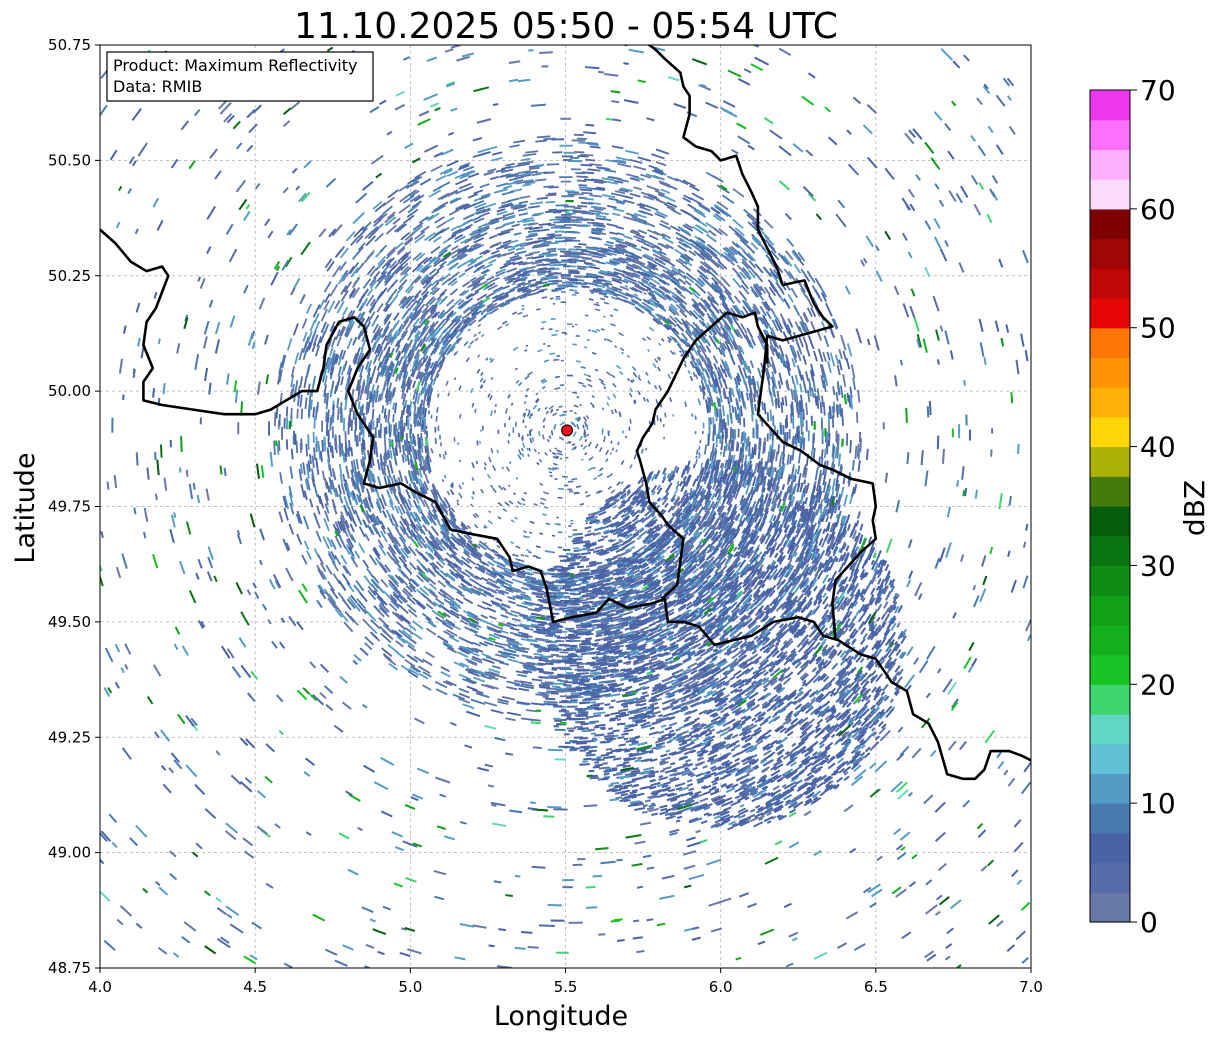  What do you see at coordinates (566, 26) in the screenshot?
I see `plot-title: 11.10.2025 05:50 - 05:54 UTC` at bounding box center [566, 26].